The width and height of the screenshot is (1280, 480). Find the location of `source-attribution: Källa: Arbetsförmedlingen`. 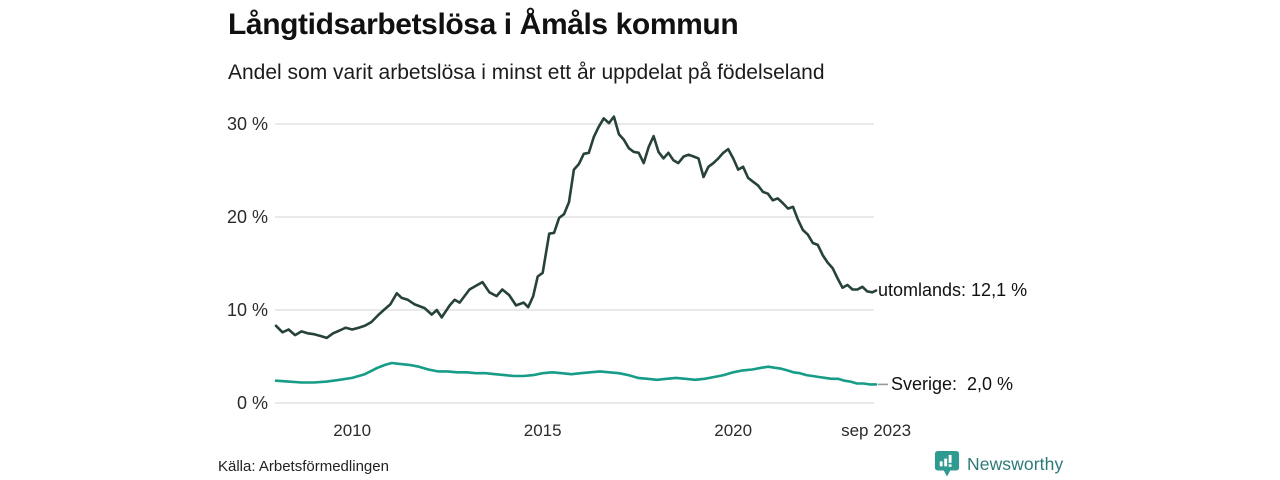

source-attribution: Källa: Arbetsförmedlingen is located at coordinates (303, 466).